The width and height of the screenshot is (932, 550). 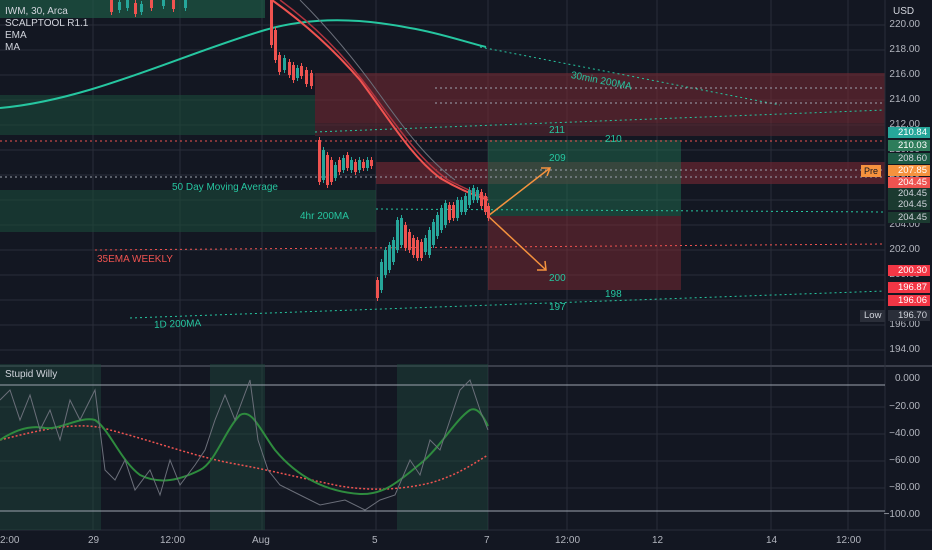 I want to click on level-200: 200, so click(x=557, y=278).